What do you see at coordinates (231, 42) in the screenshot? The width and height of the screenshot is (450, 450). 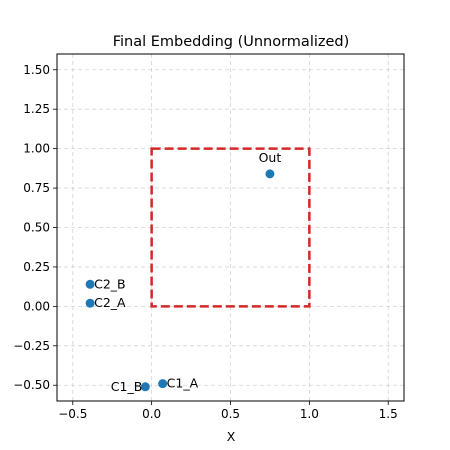 I see `chart-title: Final Embedding (Unnormalized)` at bounding box center [231, 42].